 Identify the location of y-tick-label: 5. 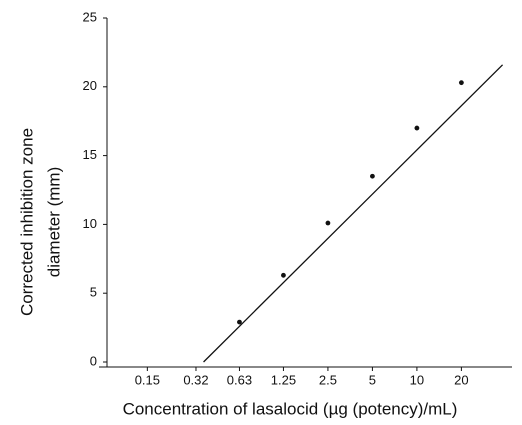
(93, 292).